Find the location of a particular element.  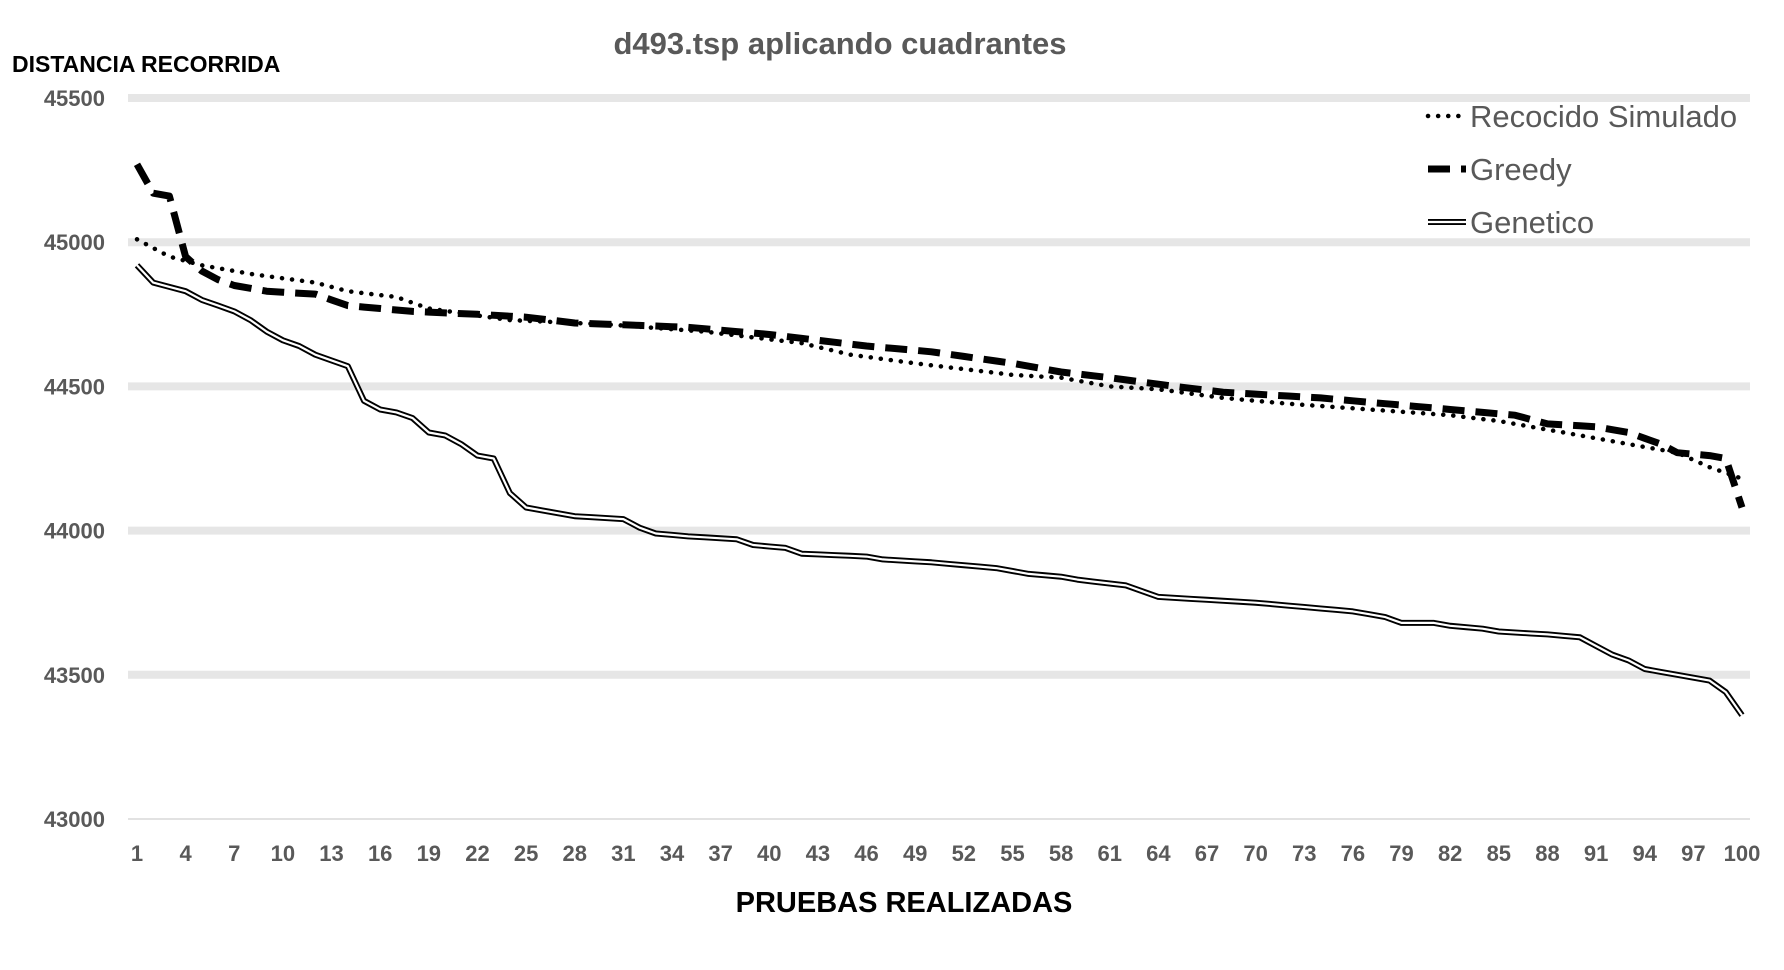

x-tick-label: 10 is located at coordinates (283, 853).